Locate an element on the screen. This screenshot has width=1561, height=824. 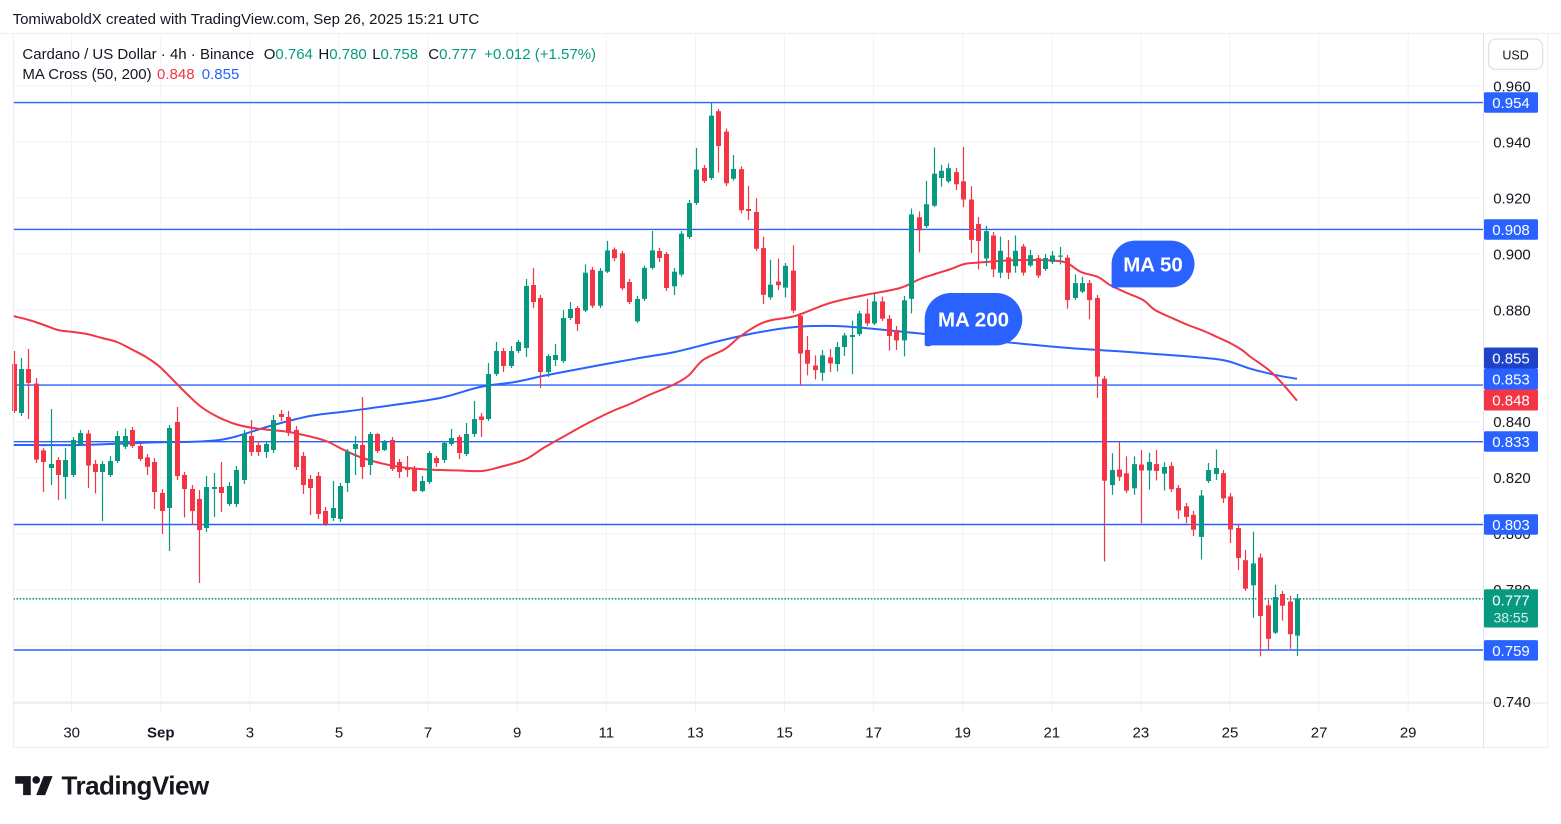
svg-text: 29 is located at coordinates (1408, 733).